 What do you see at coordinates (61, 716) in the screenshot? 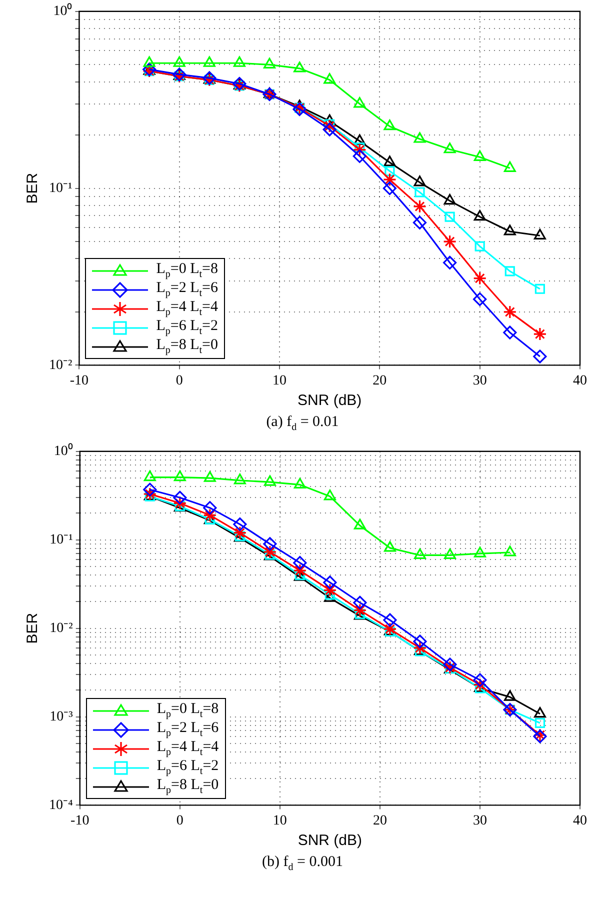
I see `y-tick-label: 10⁻³` at bounding box center [61, 716].